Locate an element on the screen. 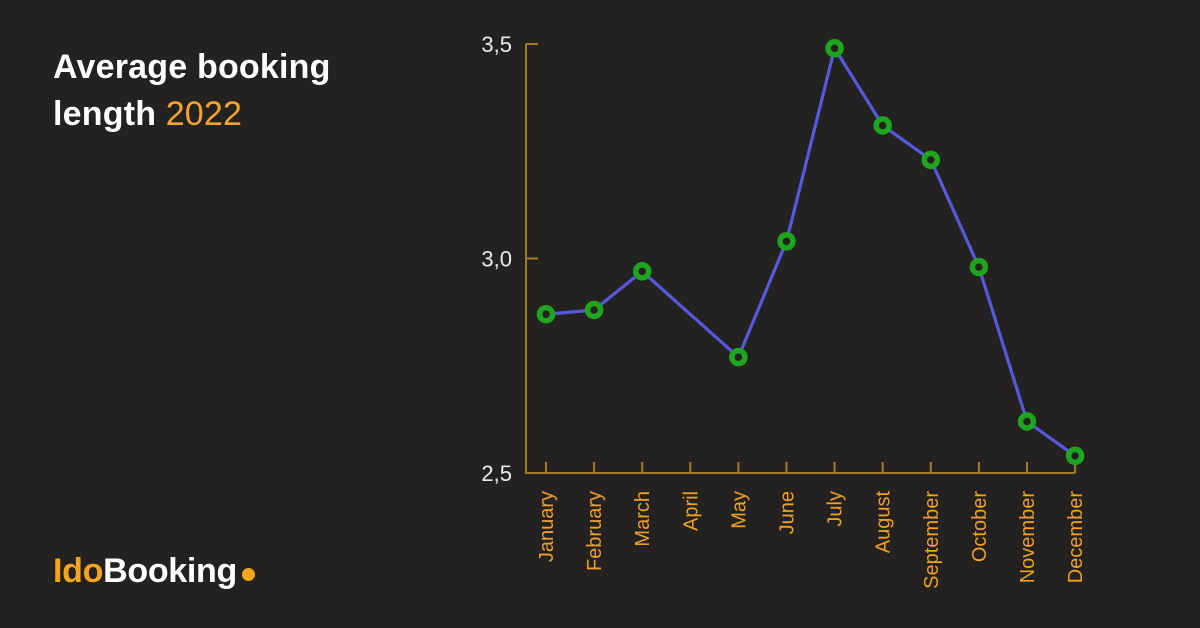 This screenshot has height=628, width=1200. x-tick-label: August is located at coordinates (884, 522).